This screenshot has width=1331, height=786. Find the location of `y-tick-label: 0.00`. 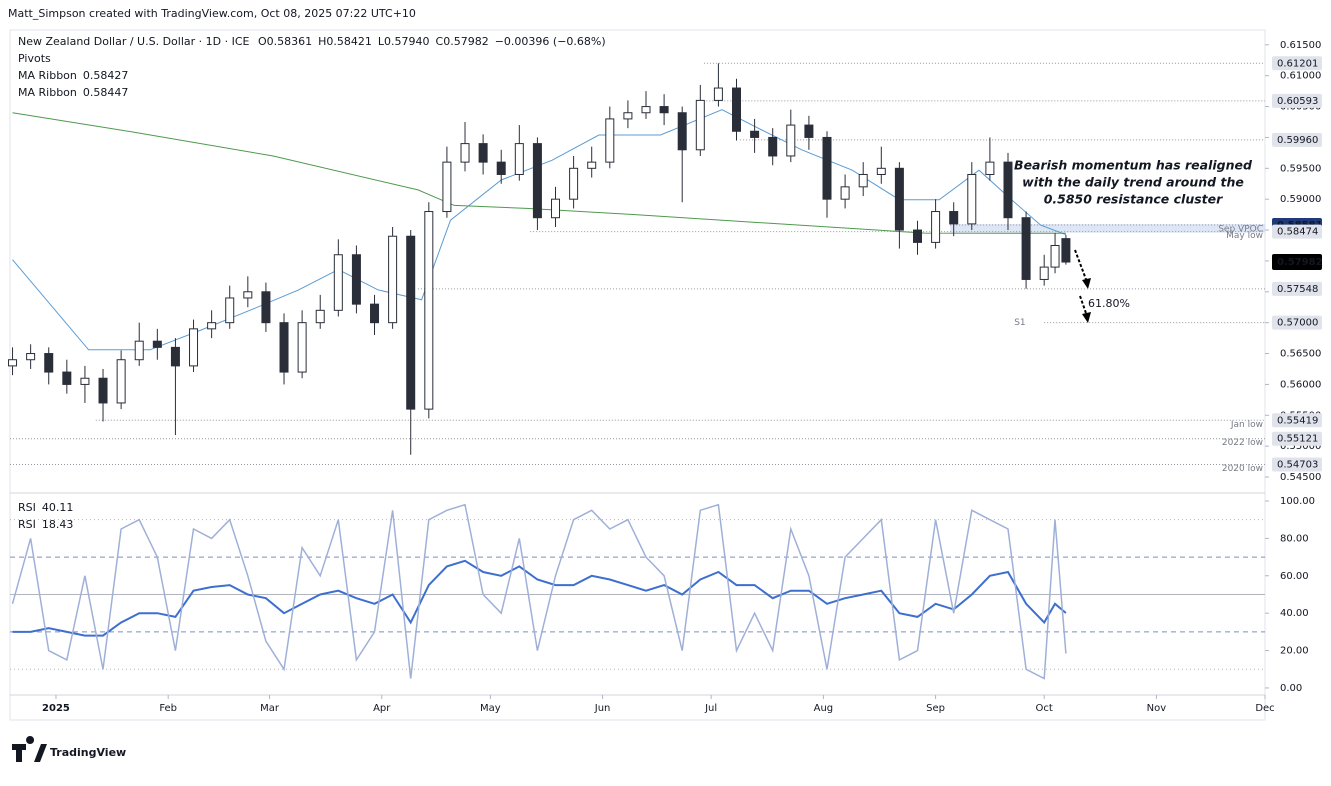

y-tick-label: 0.00 is located at coordinates (1291, 688).